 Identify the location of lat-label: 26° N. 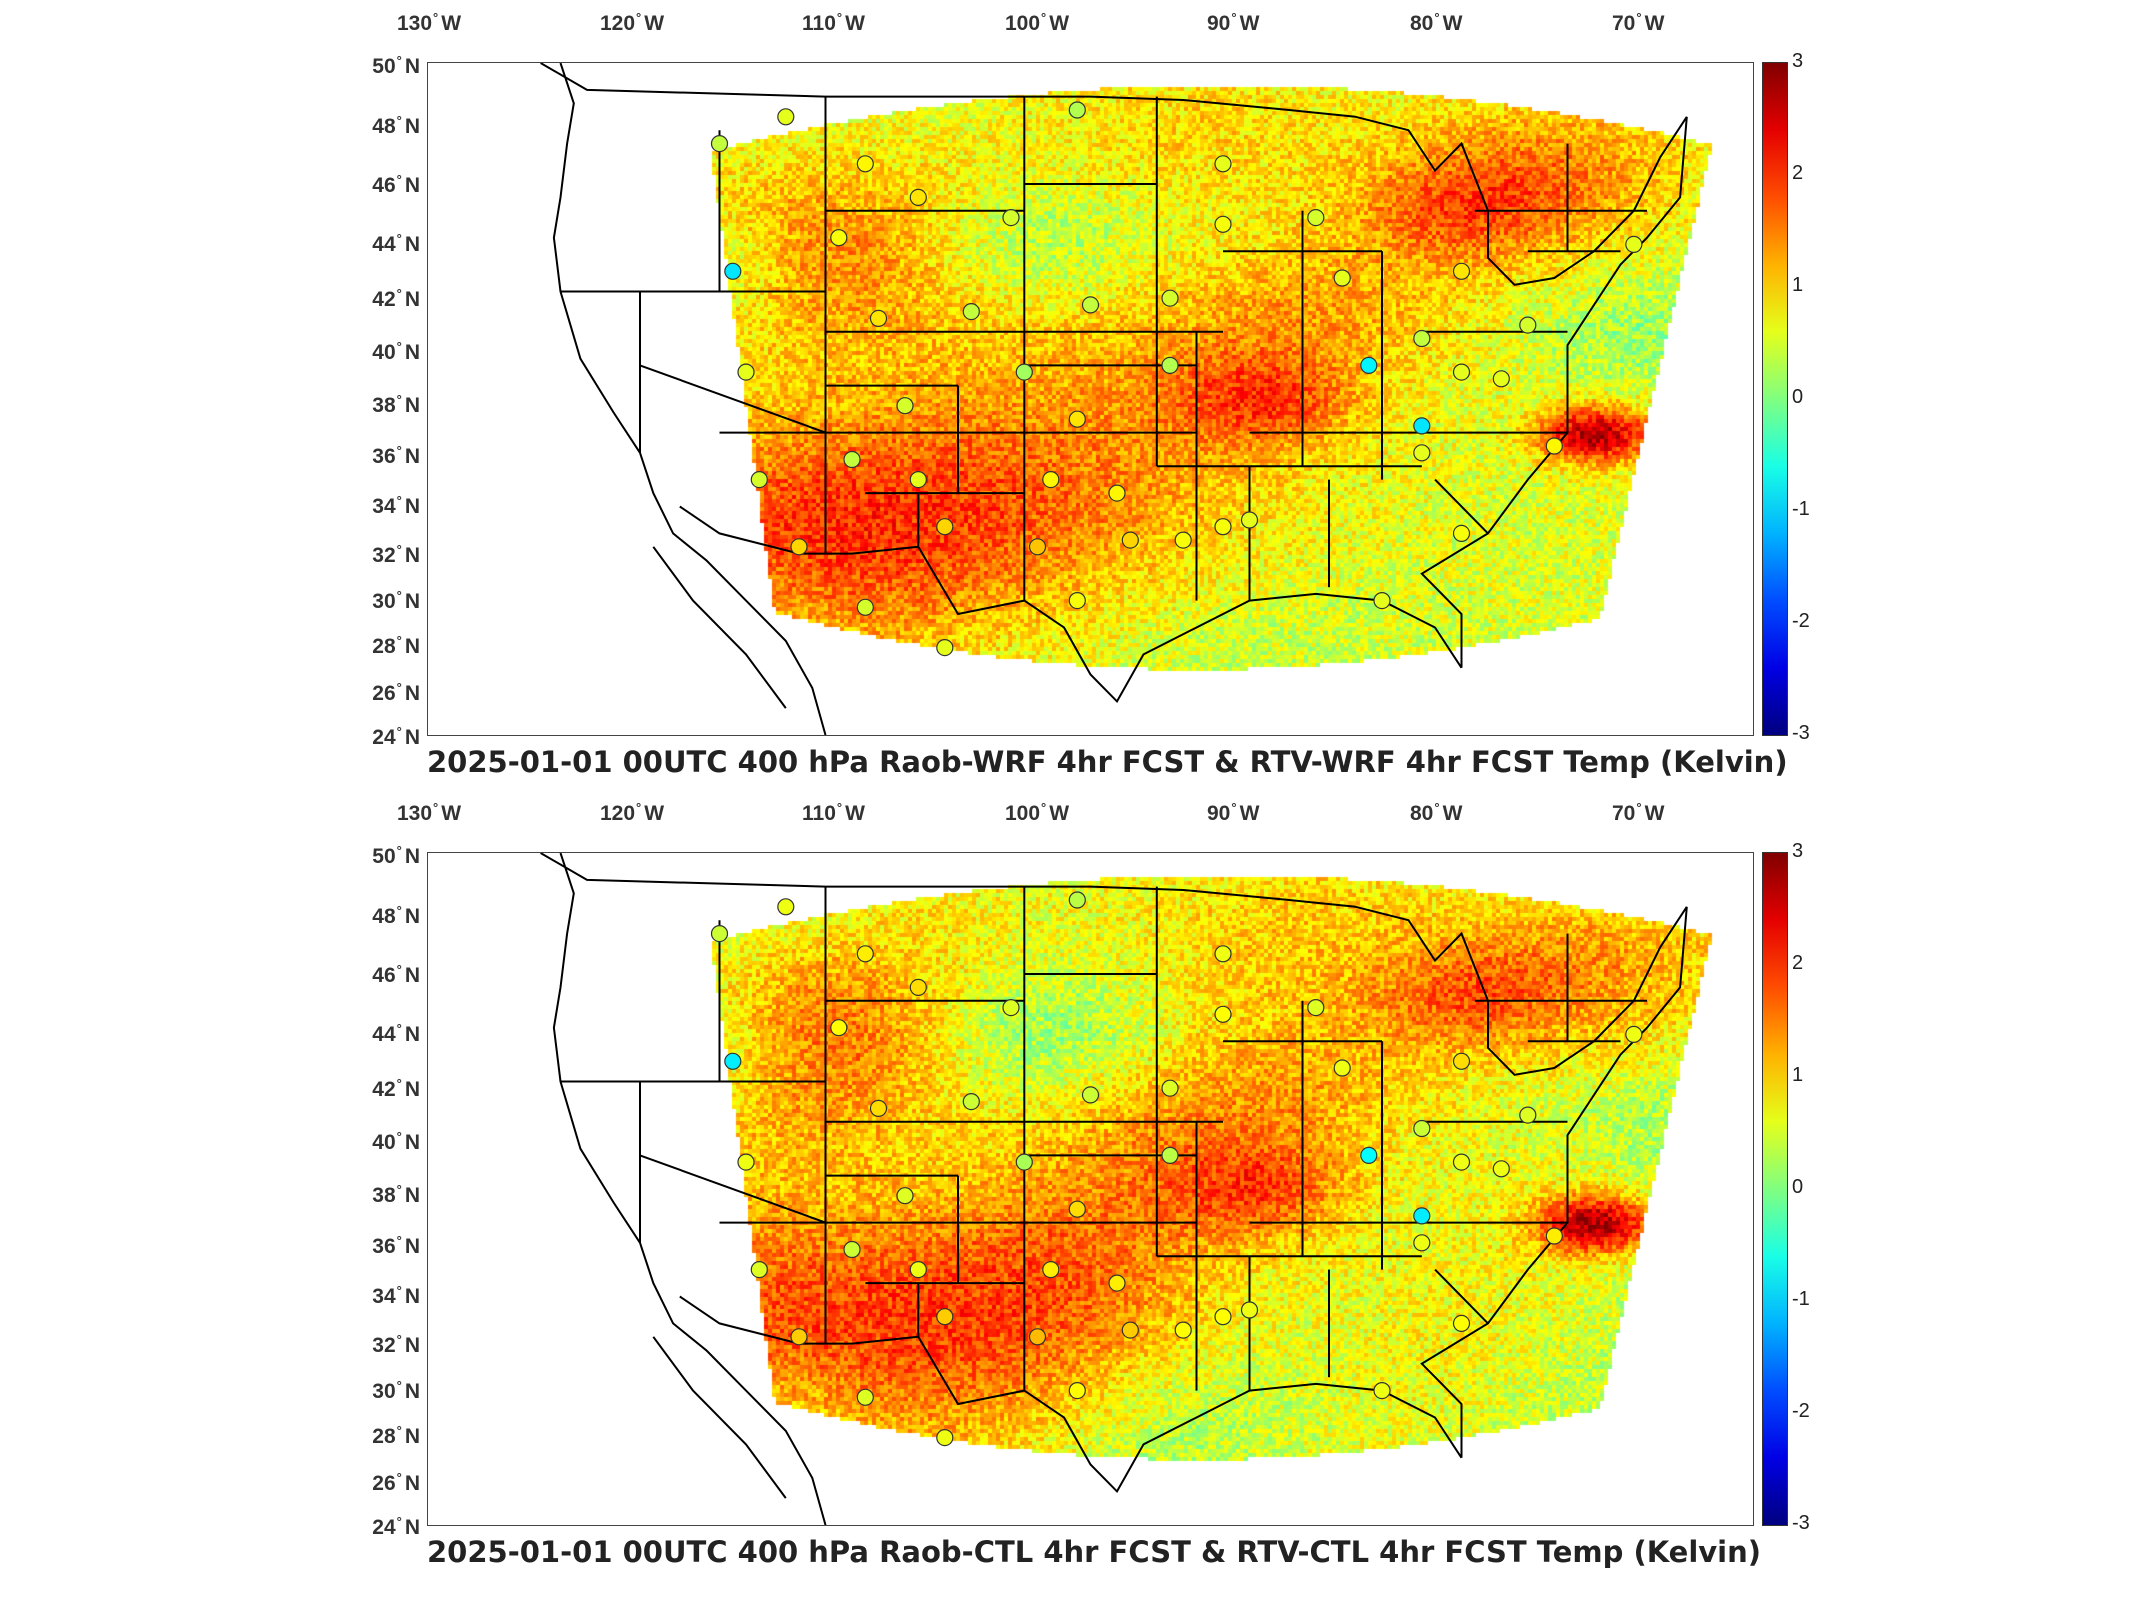
(396, 1482).